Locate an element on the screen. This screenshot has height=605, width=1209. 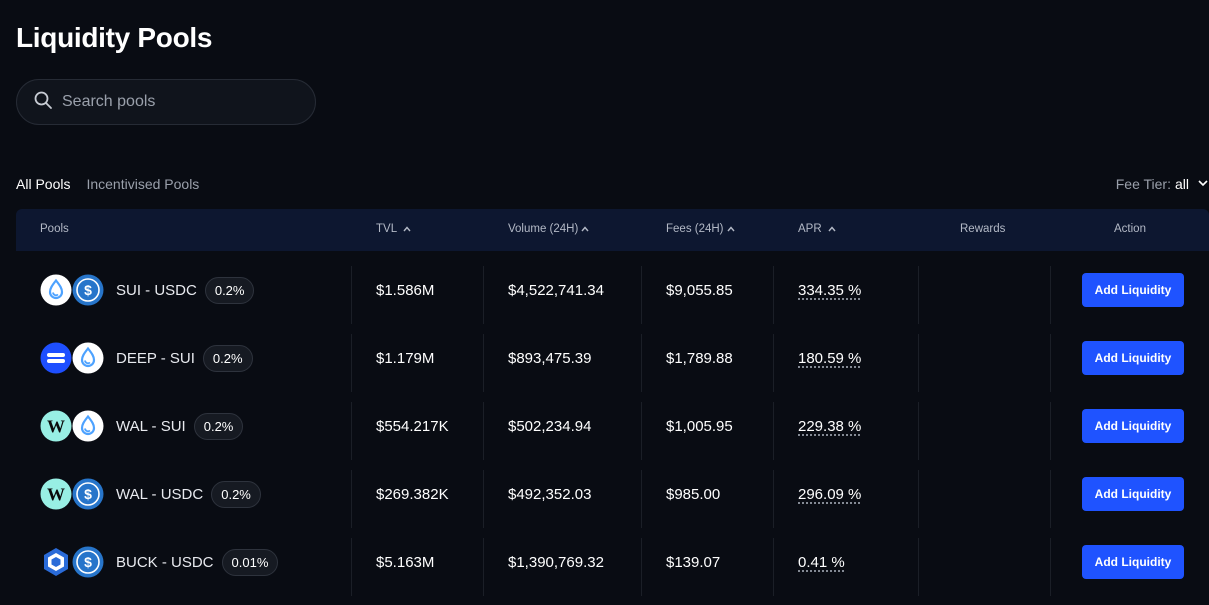
pool-pair-label: BUCK - USDC is located at coordinates (165, 562).